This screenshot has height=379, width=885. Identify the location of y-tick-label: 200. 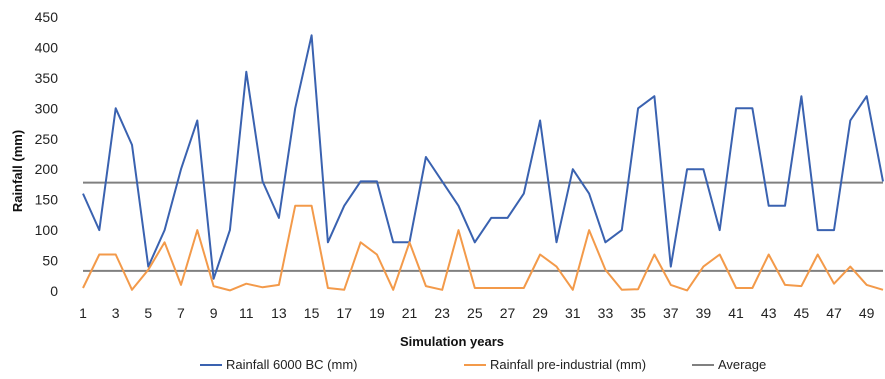
(47, 169).